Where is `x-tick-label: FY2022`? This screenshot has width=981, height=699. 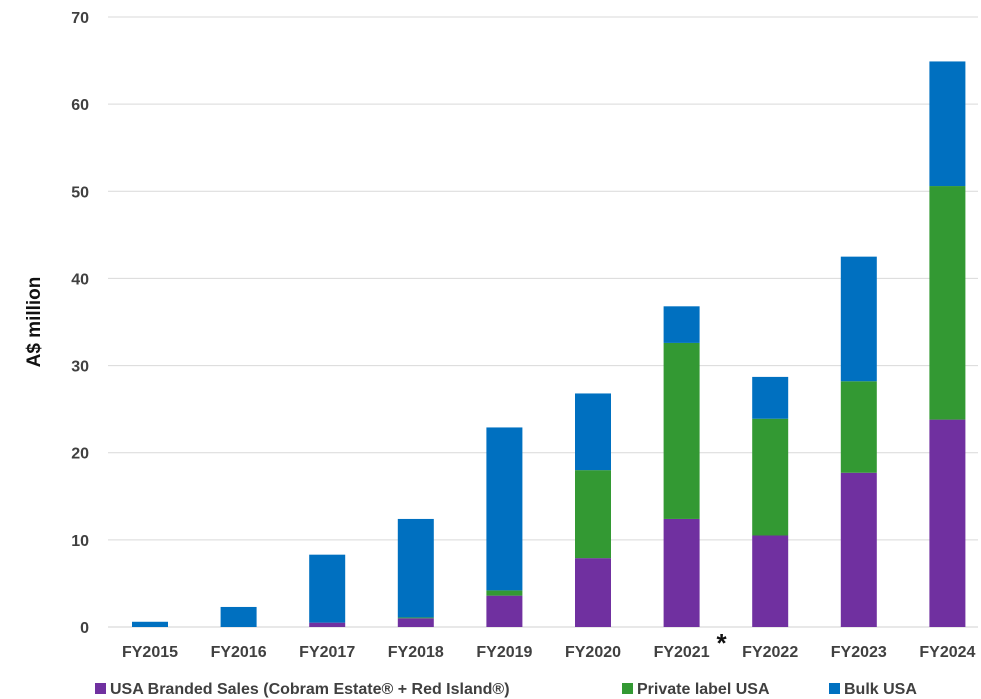
x-tick-label: FY2022 is located at coordinates (770, 652).